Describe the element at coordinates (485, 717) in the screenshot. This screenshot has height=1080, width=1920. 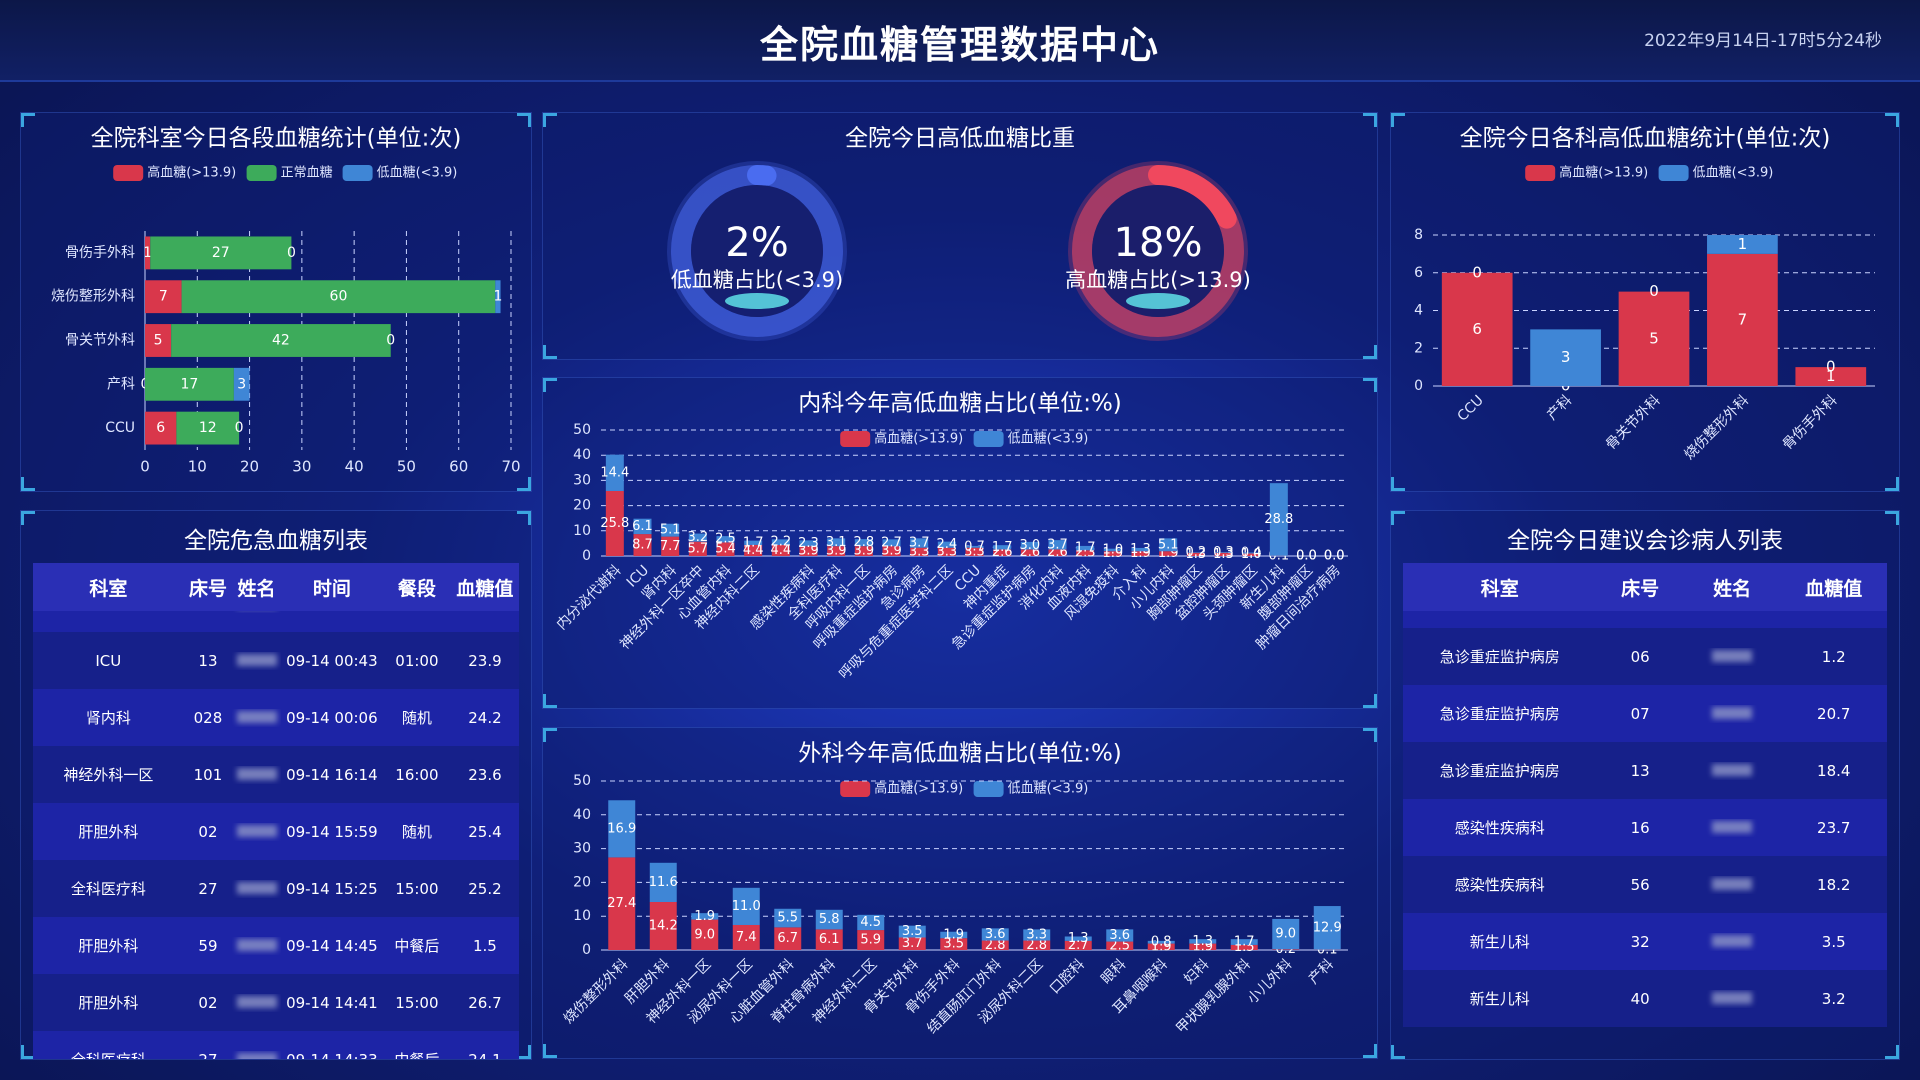
I see `table-cell: 24.2` at that location.